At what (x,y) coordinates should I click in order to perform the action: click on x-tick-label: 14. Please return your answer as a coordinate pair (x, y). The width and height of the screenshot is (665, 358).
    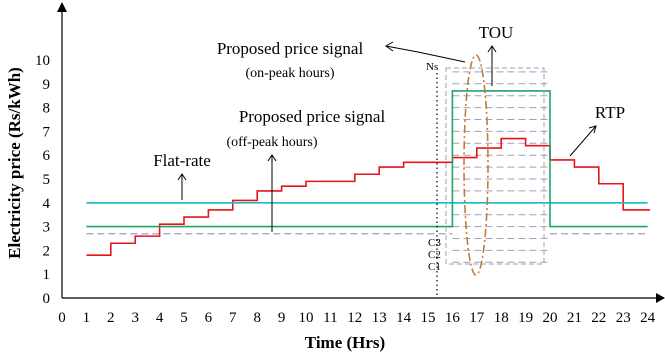
    Looking at the image, I should click on (404, 318).